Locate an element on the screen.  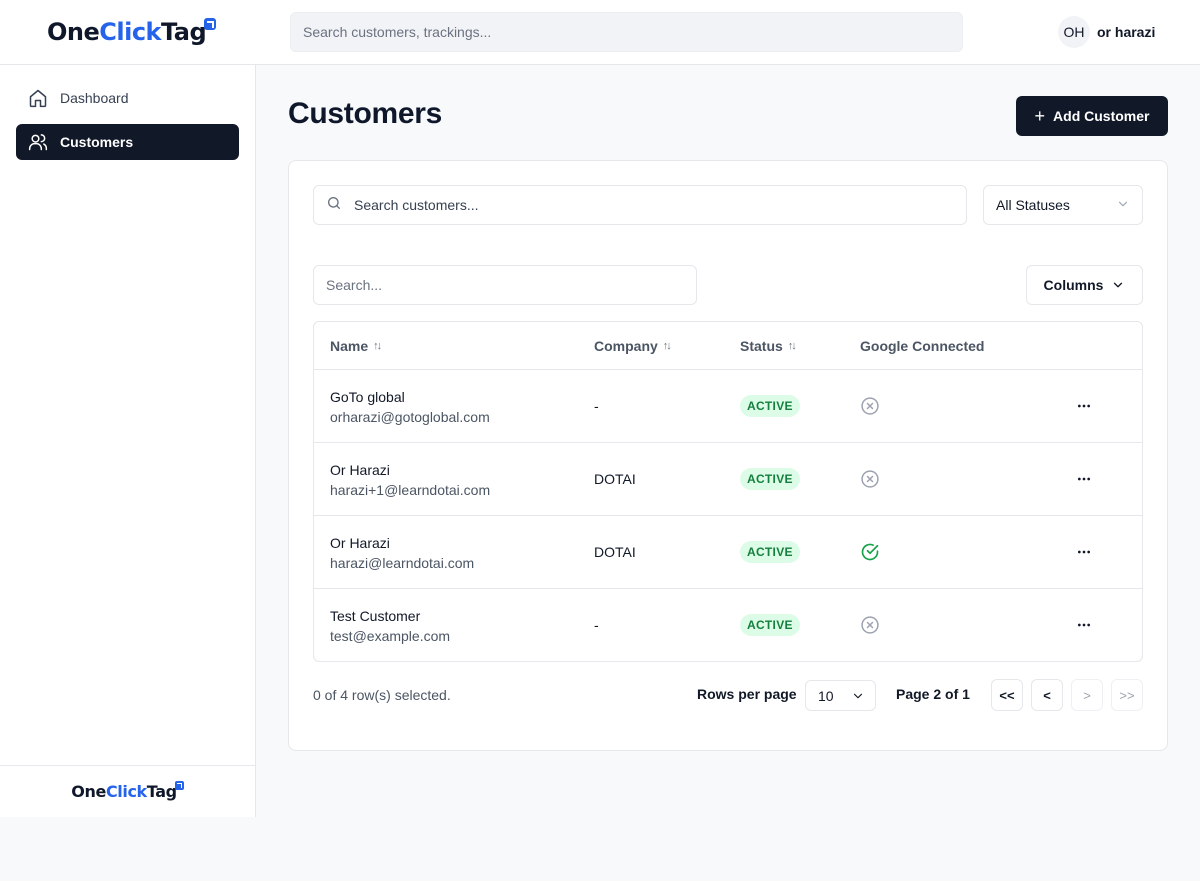
column-header-label: Name is located at coordinates (349, 346).